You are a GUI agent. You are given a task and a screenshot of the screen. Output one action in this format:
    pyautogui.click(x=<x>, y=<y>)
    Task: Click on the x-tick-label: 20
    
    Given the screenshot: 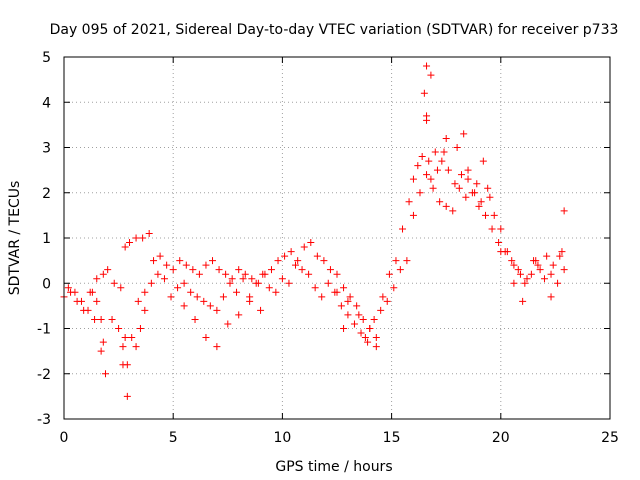 What is the action you would take?
    pyautogui.click(x=501, y=438)
    